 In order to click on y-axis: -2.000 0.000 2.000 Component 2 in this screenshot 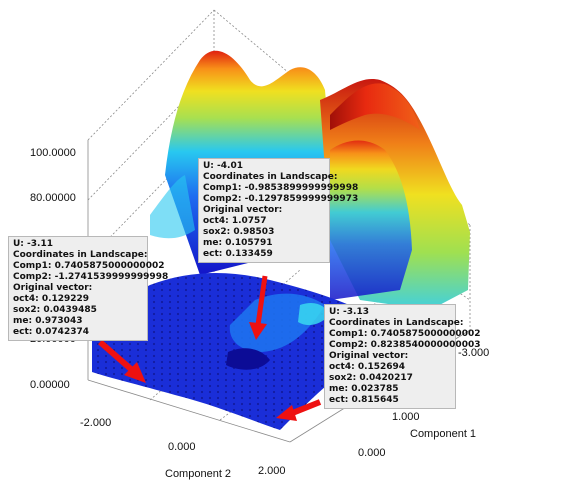, I will do `click(183, 448)`.